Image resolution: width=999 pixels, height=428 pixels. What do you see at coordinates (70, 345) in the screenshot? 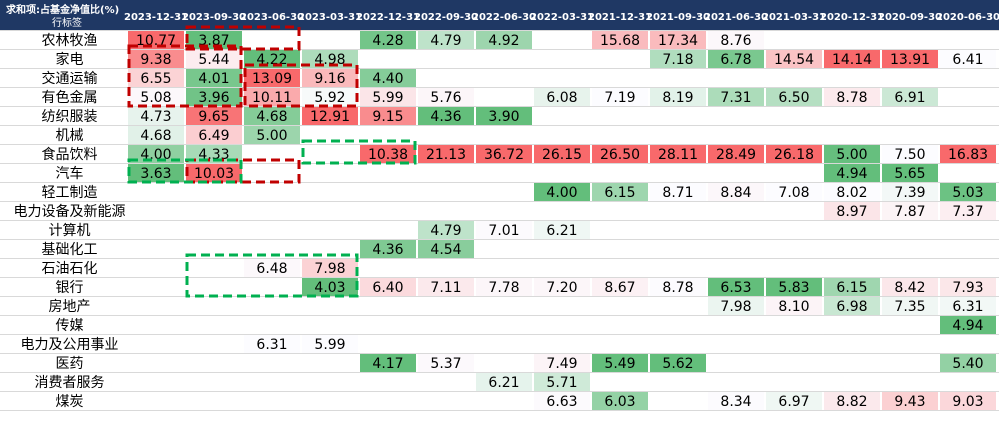
I see `row-label: 电力及公用事业` at bounding box center [70, 345].